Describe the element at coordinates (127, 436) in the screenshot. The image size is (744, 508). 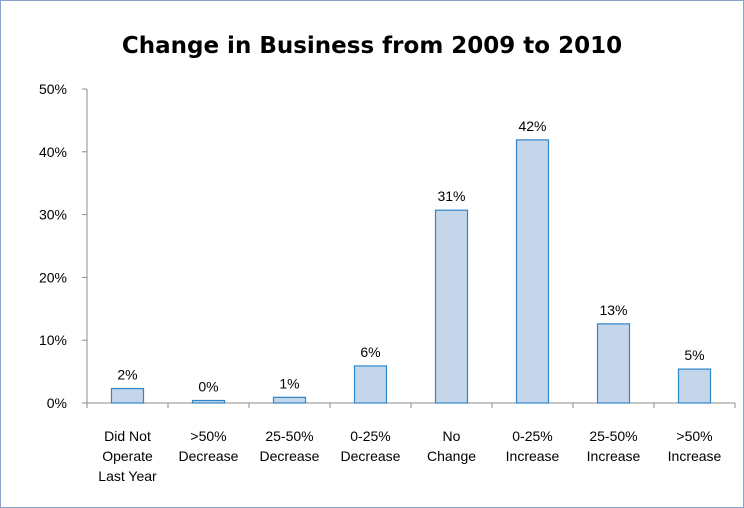
I see `x-category-label: Did Not` at that location.